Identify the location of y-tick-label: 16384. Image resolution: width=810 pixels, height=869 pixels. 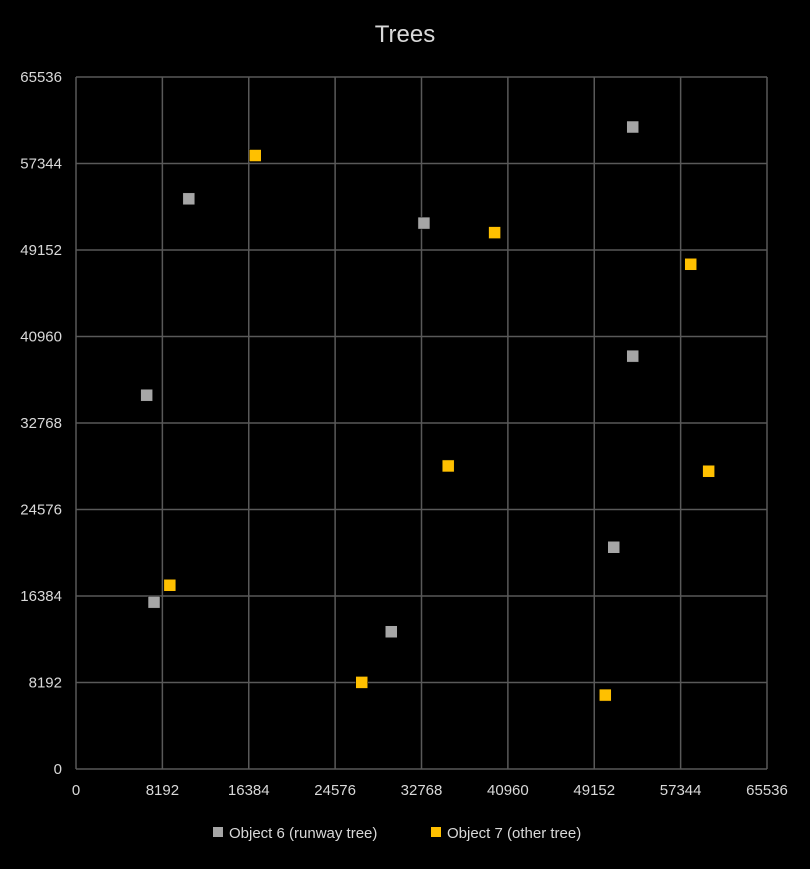
(41, 596).